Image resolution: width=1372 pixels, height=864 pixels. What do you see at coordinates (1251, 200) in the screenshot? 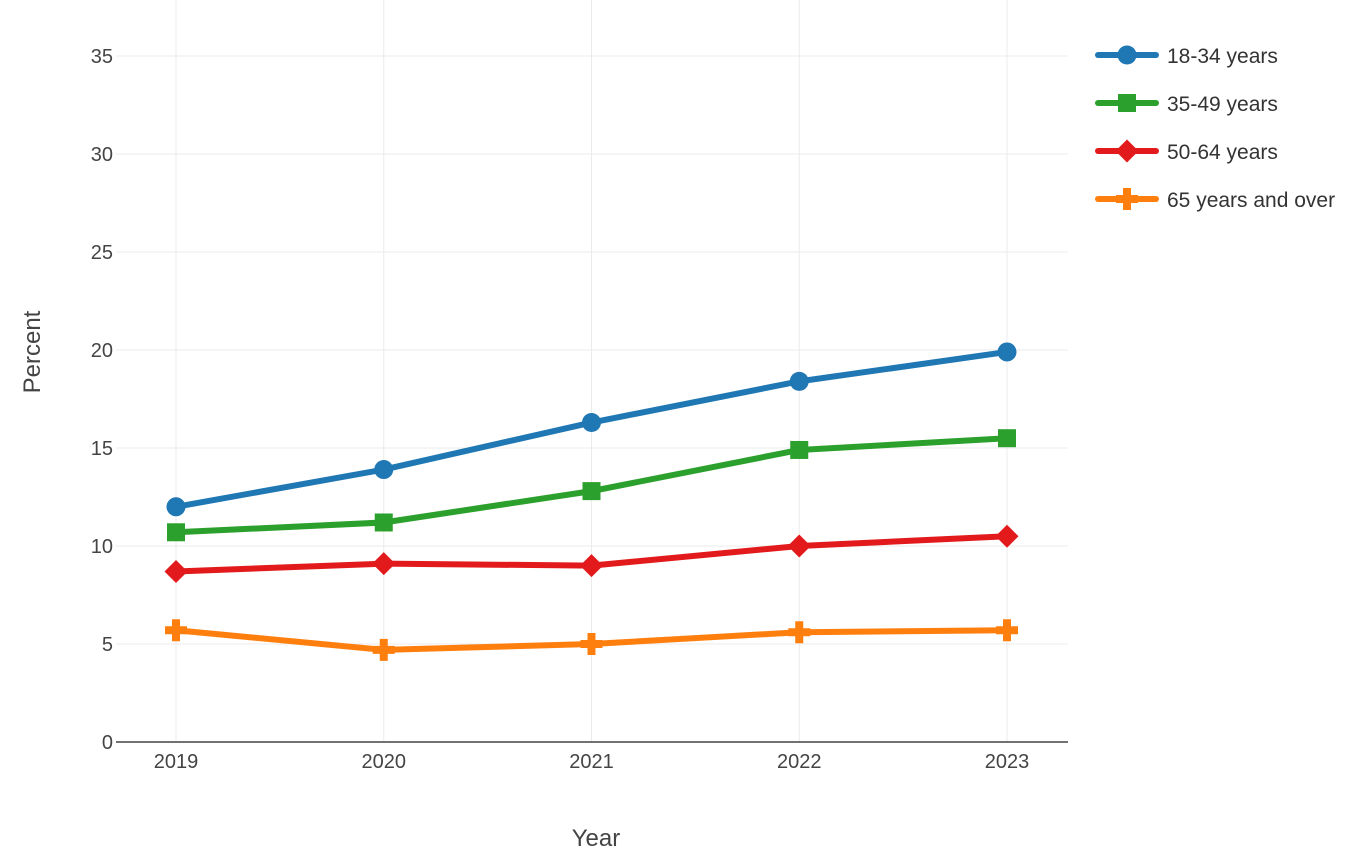
I see `legend-label: 65 years and over` at bounding box center [1251, 200].